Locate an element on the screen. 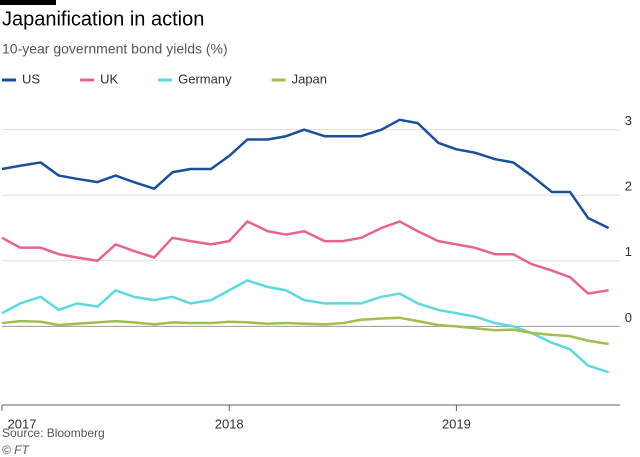 This screenshot has height=457, width=640. y-tick-label: 0 is located at coordinates (628, 317).